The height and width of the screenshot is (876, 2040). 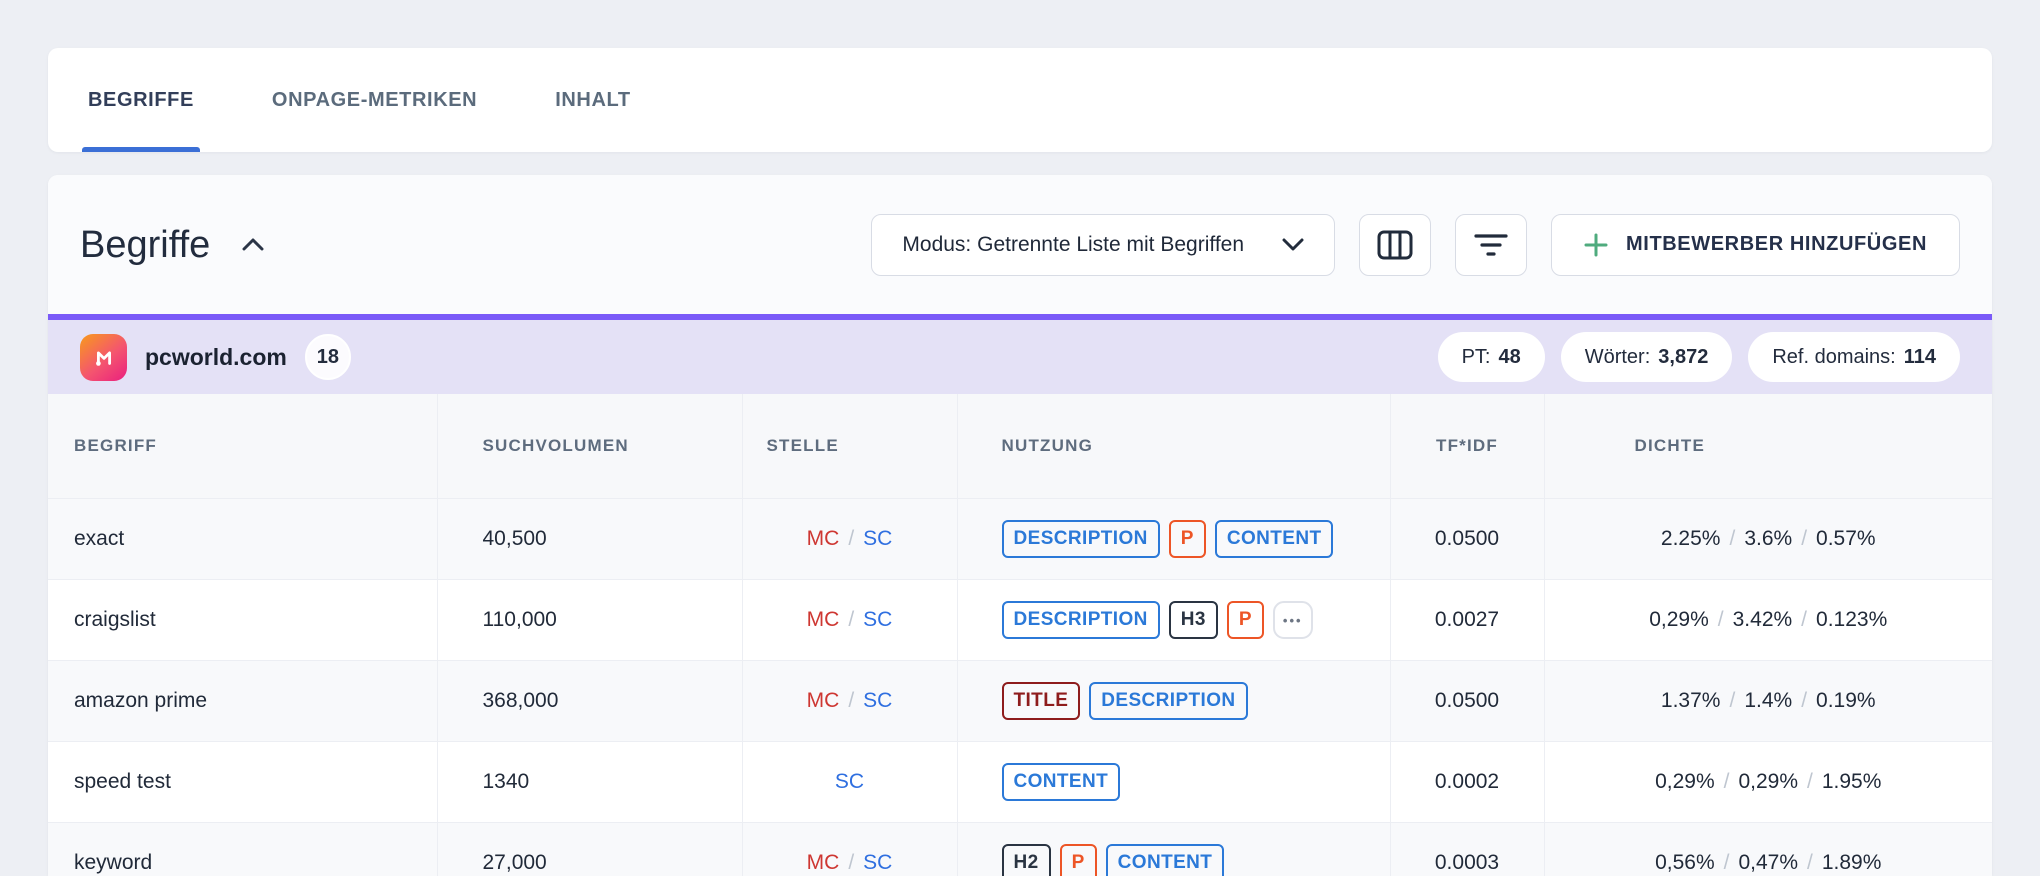 I want to click on domain-stats: PT: 48 Wörter: 3,872 Ref. domains: 114, so click(x=1698, y=357).